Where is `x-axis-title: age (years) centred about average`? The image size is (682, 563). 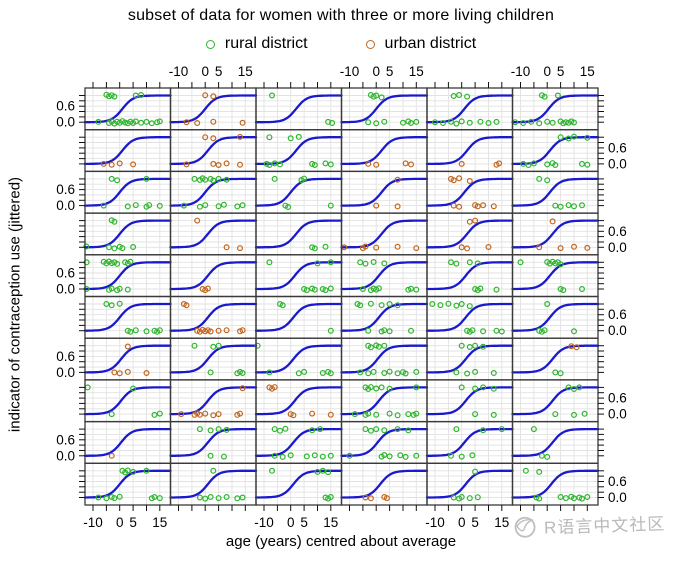
x-axis-title: age (years) centred about average is located at coordinates (341, 541).